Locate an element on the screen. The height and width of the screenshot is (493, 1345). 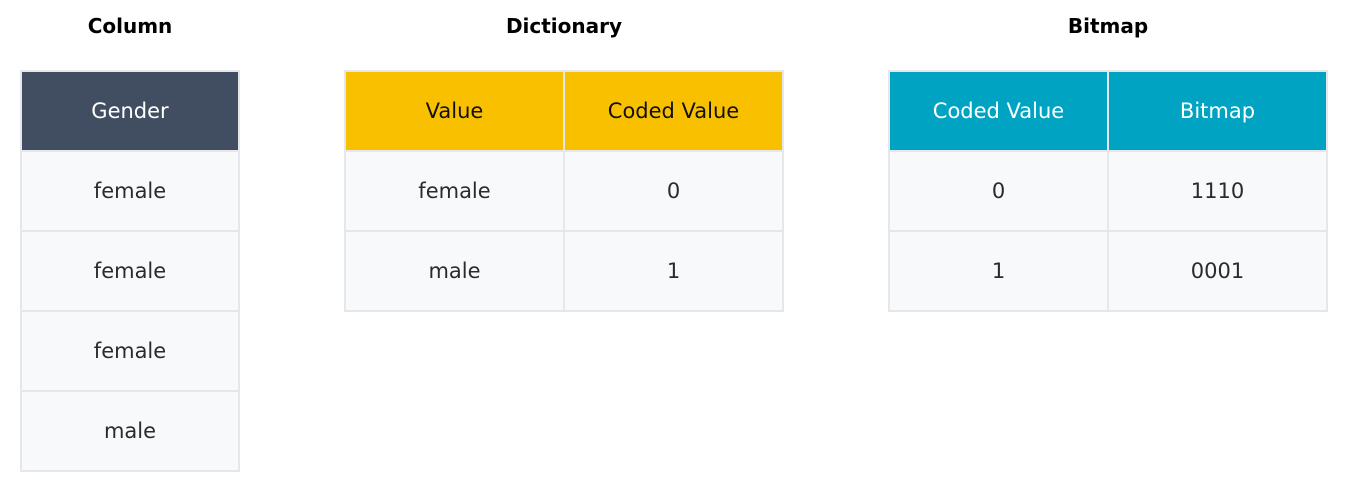
column-title: Column is located at coordinates (130, 26).